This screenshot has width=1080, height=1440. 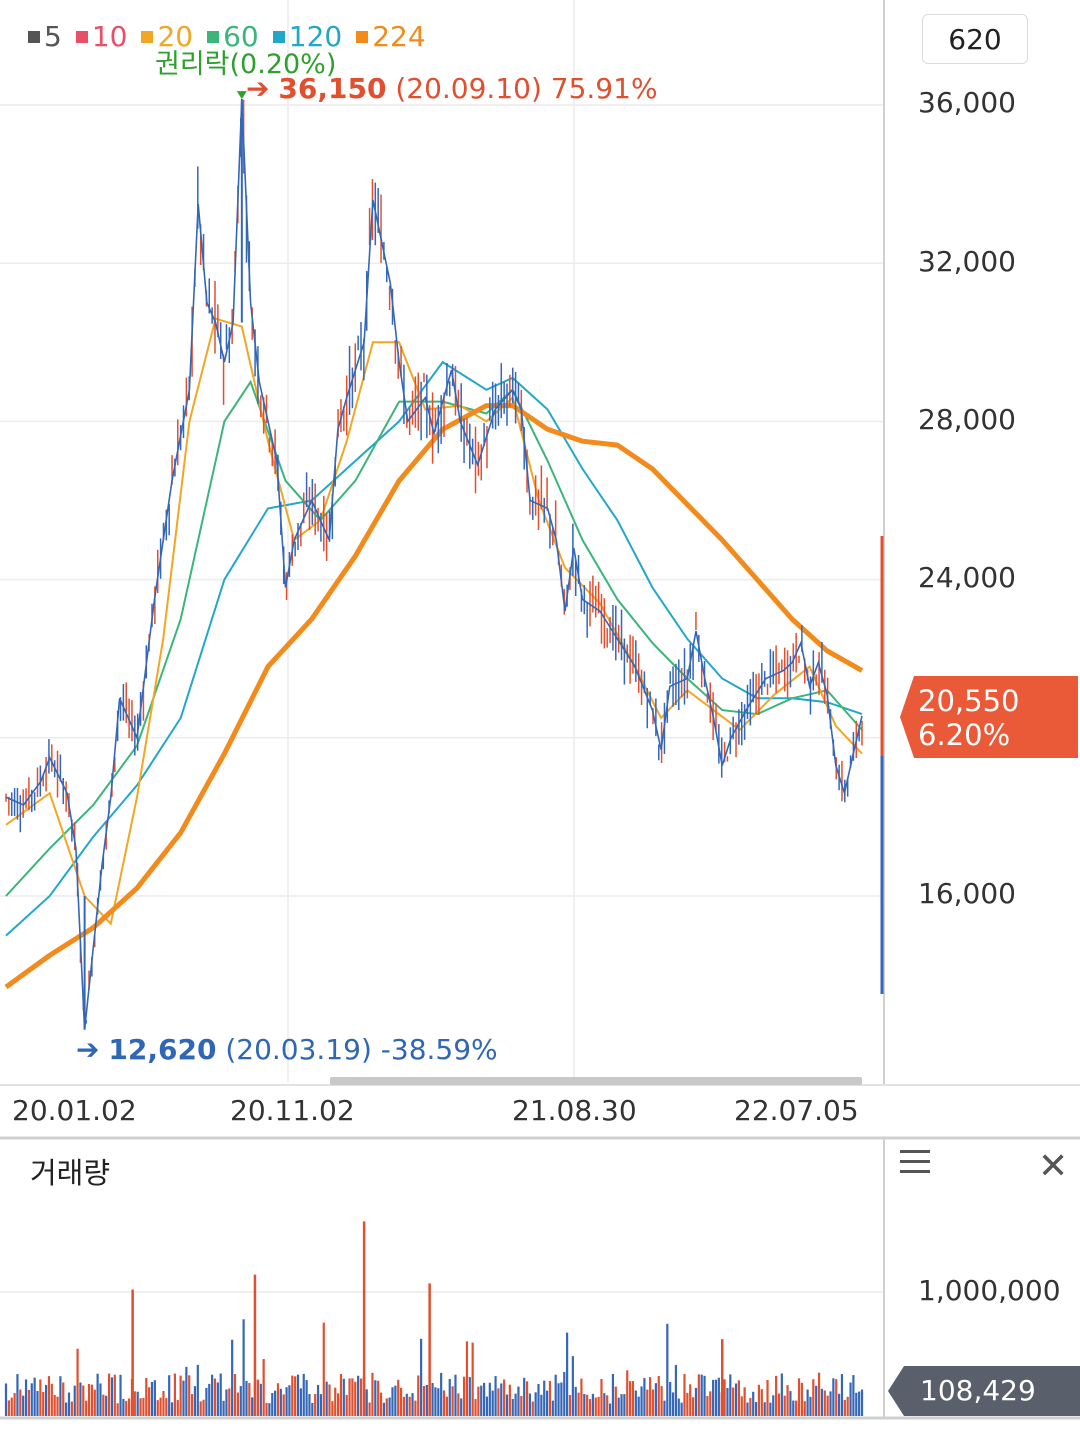 I want to click on legend-item: 10, so click(x=101, y=36).